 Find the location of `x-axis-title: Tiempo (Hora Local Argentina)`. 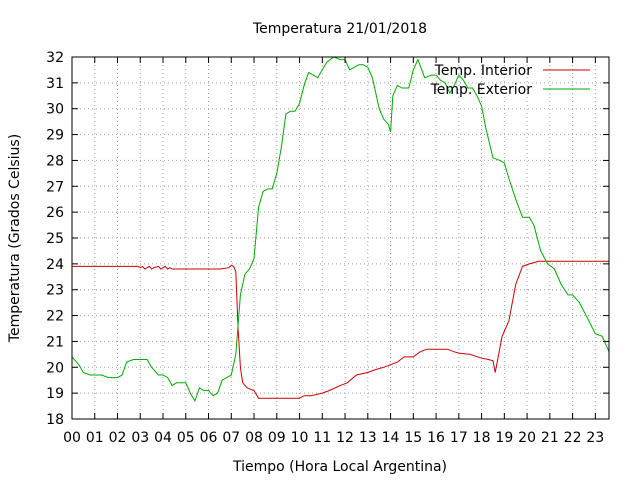

x-axis-title: Tiempo (Hora Local Argentina) is located at coordinates (339, 467).